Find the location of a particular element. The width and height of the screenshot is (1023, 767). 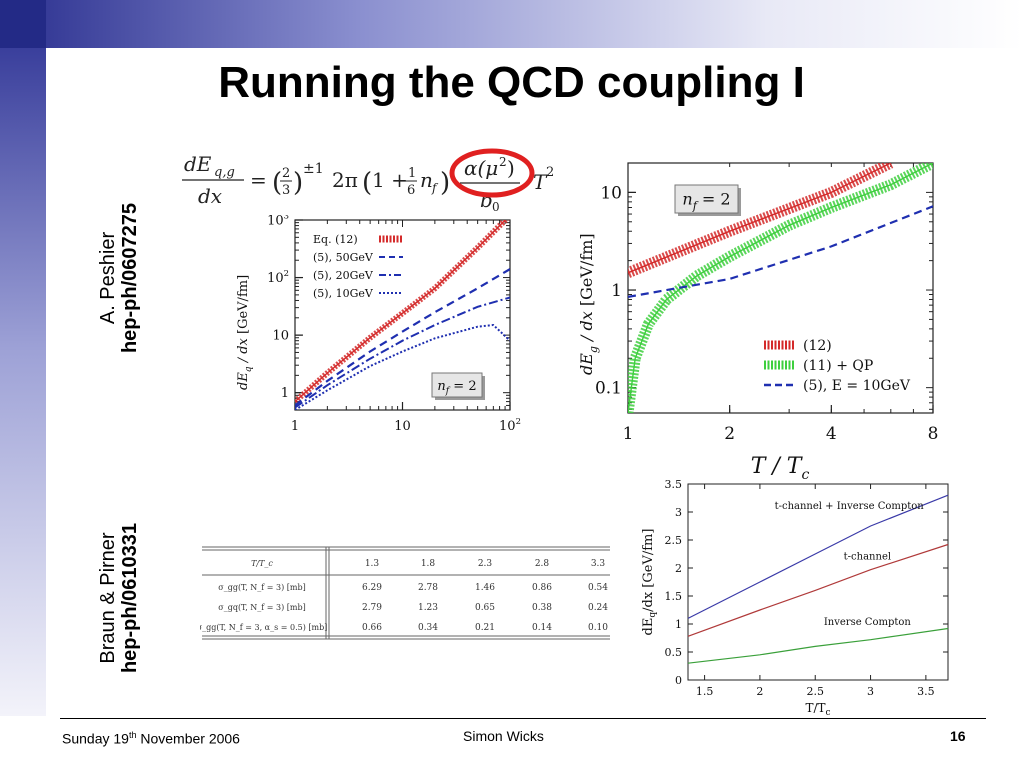

table-header-cell: 2.3 is located at coordinates (485, 564).